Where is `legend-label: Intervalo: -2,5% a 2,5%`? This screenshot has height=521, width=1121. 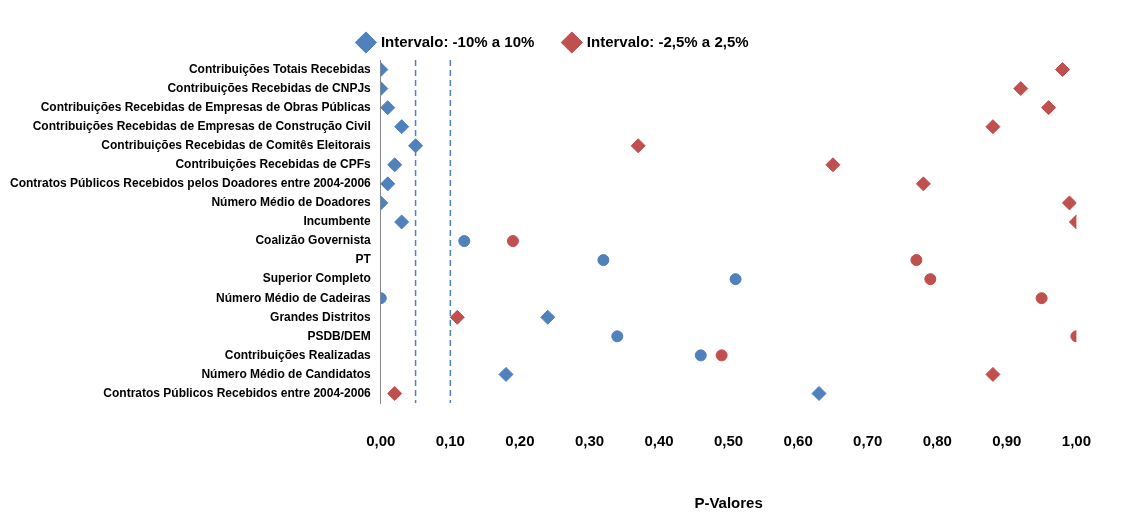 legend-label: Intervalo: -2,5% a 2,5% is located at coordinates (667, 41).